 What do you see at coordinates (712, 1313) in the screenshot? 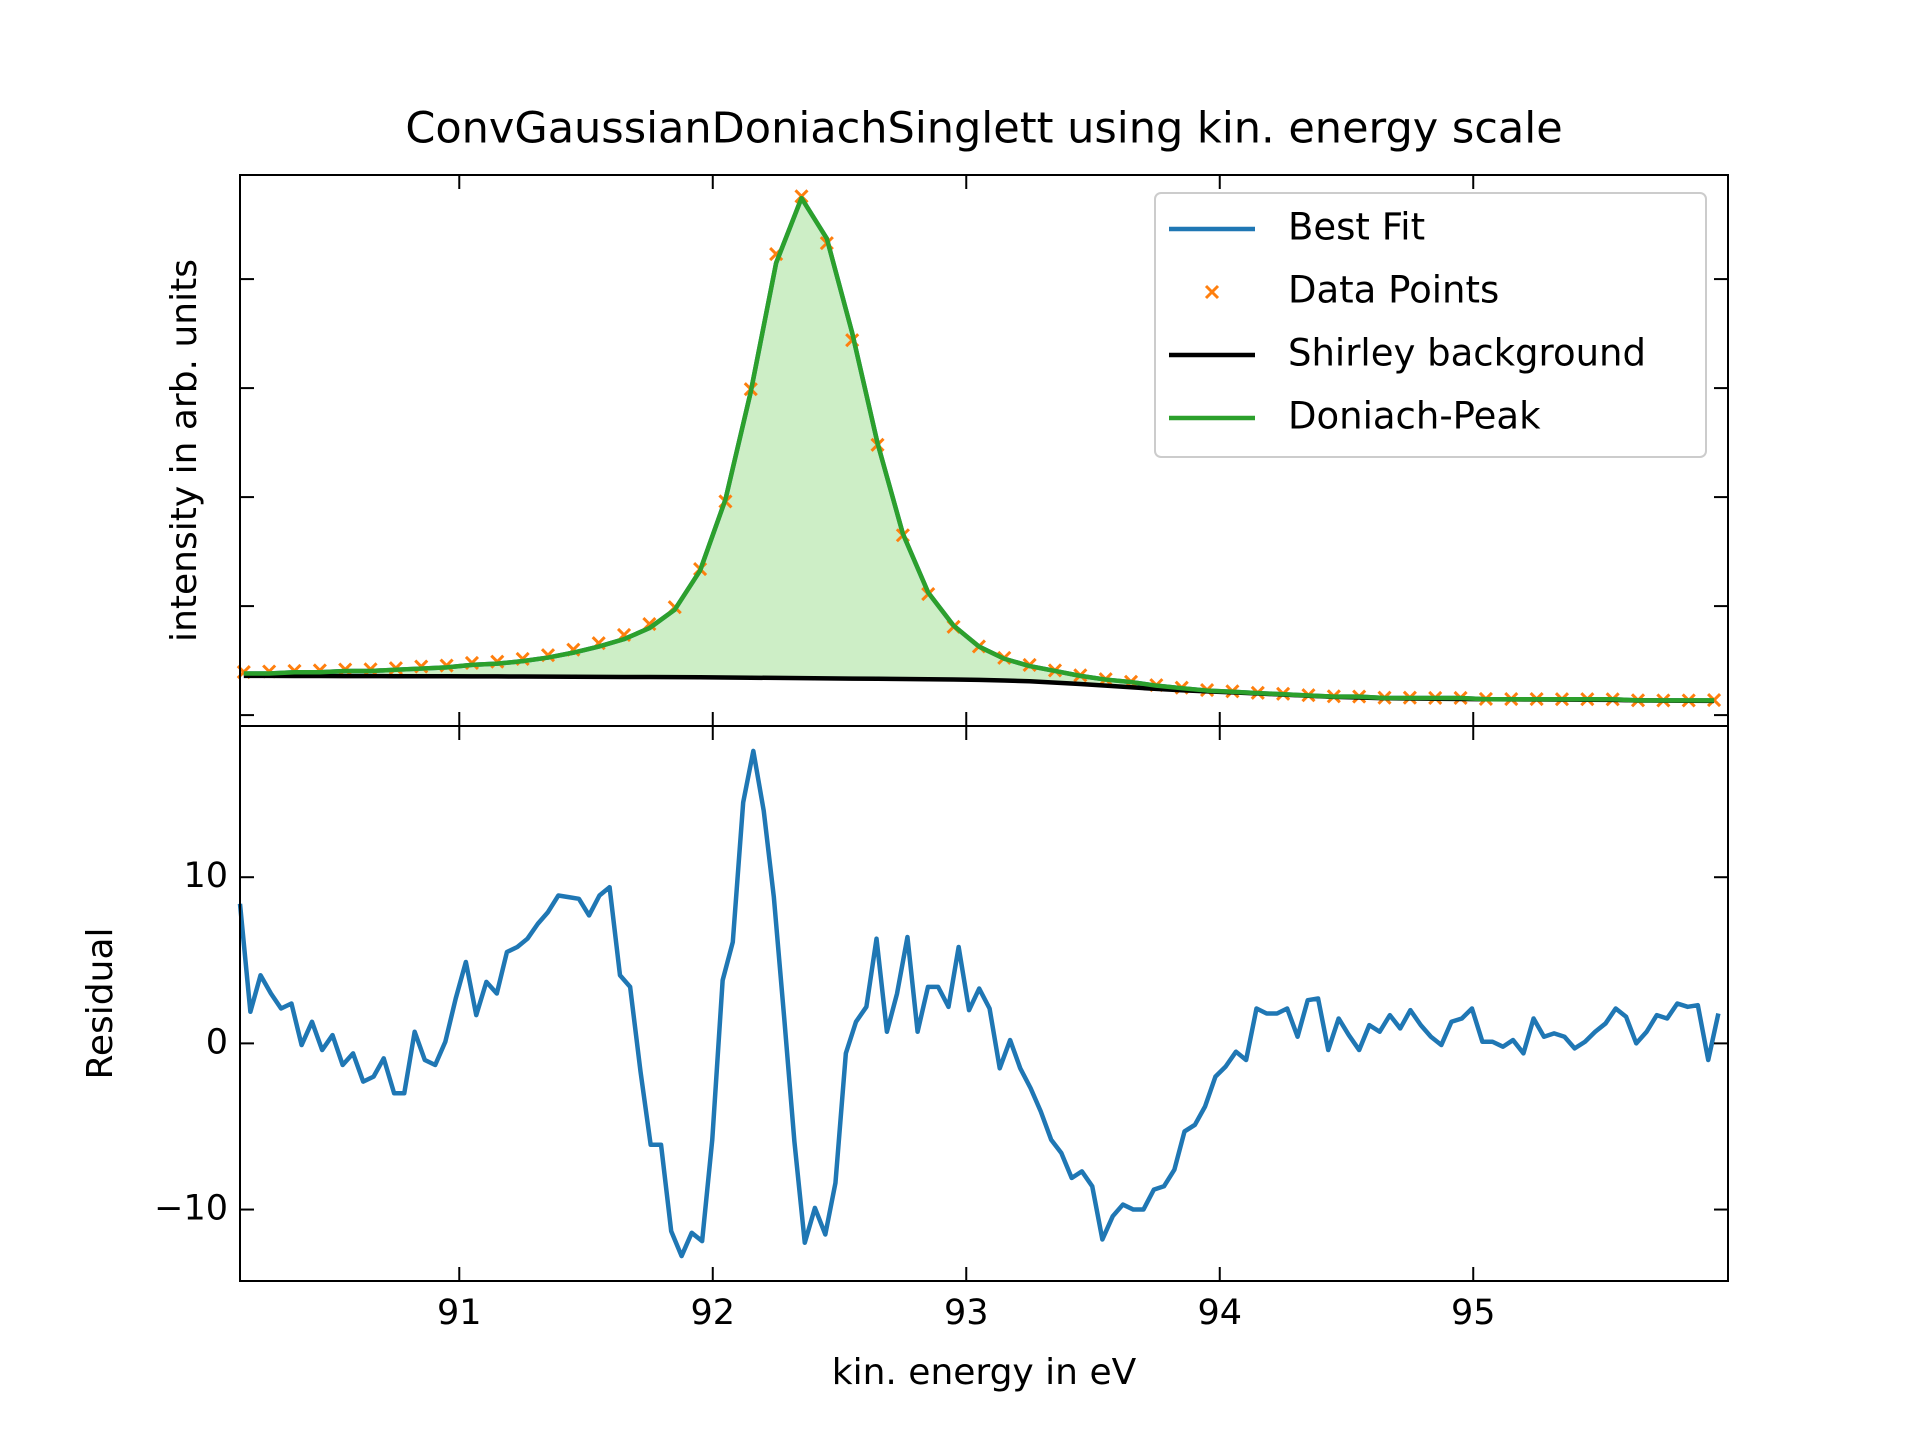
I see `x-tick-label: 92` at bounding box center [712, 1313].